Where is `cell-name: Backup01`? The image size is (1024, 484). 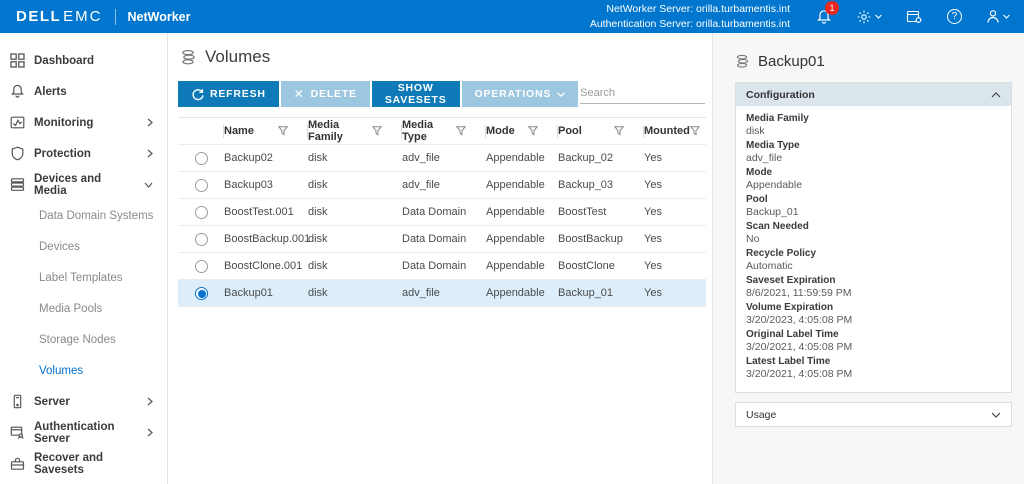
cell-name: Backup01 is located at coordinates (248, 293).